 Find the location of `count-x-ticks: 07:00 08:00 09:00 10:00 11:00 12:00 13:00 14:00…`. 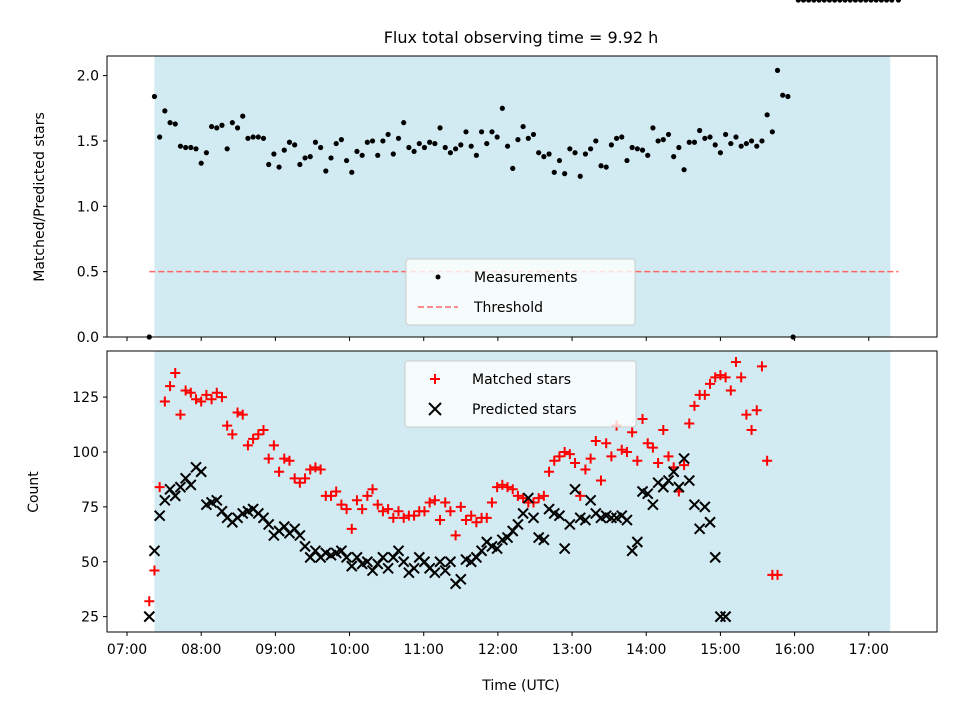

count-x-ticks: 07:00 08:00 09:00 10:00 11:00 12:00 13:00 14:00… is located at coordinates (498, 645).